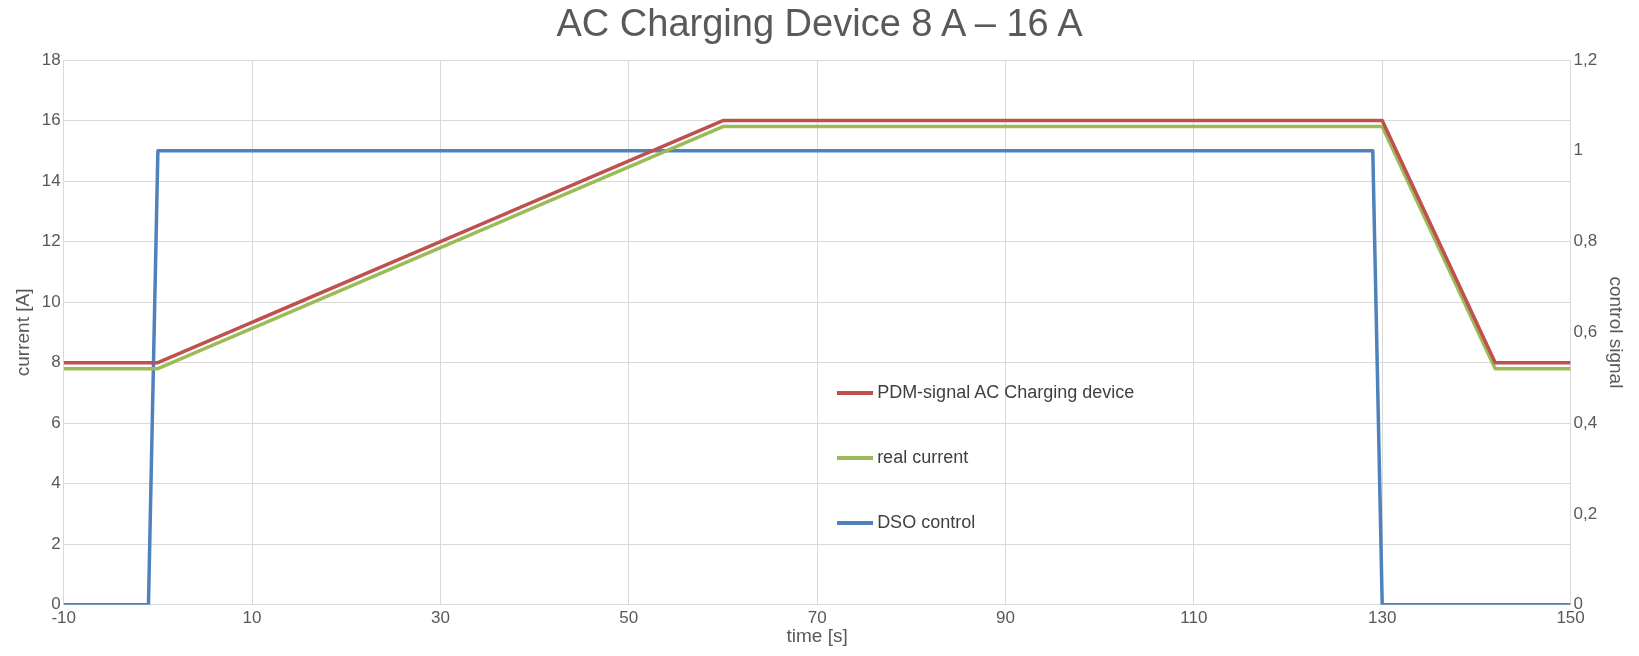 The image size is (1639, 656). What do you see at coordinates (440, 617) in the screenshot?
I see `x-tick-label: 30` at bounding box center [440, 617].